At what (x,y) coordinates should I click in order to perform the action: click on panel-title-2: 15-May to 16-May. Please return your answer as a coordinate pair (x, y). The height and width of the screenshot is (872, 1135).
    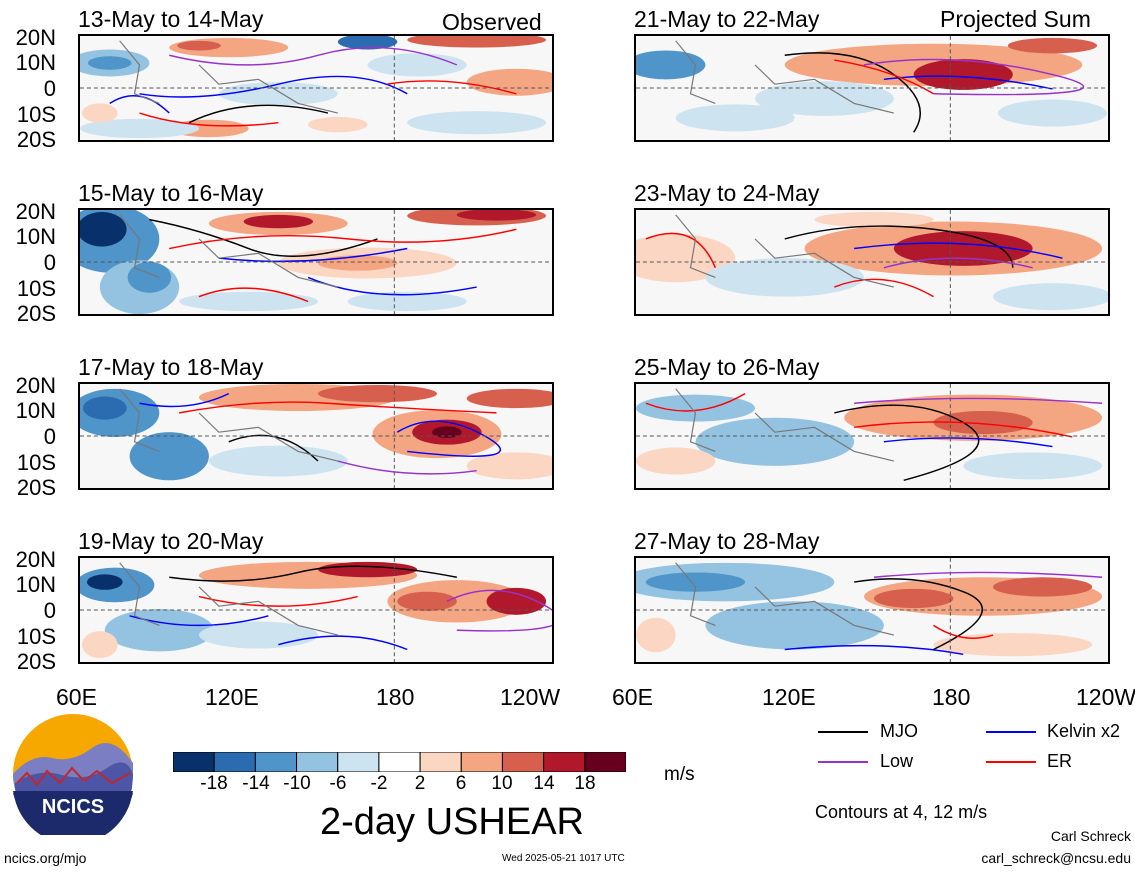
    Looking at the image, I should click on (171, 193).